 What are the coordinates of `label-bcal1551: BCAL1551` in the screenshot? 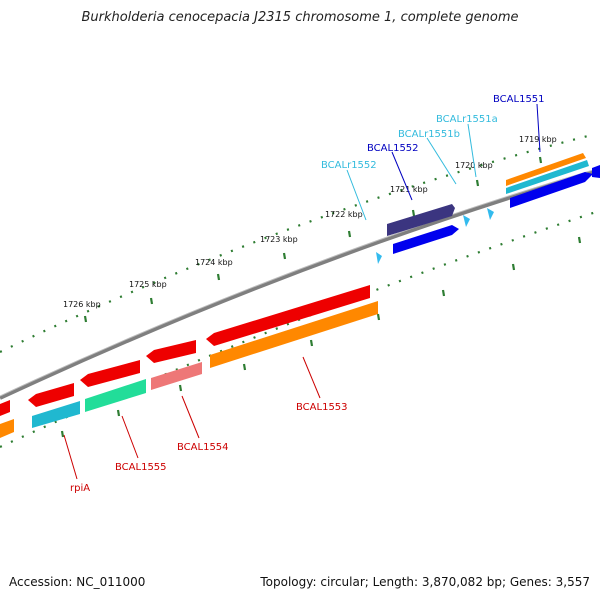 It's located at (519, 99).